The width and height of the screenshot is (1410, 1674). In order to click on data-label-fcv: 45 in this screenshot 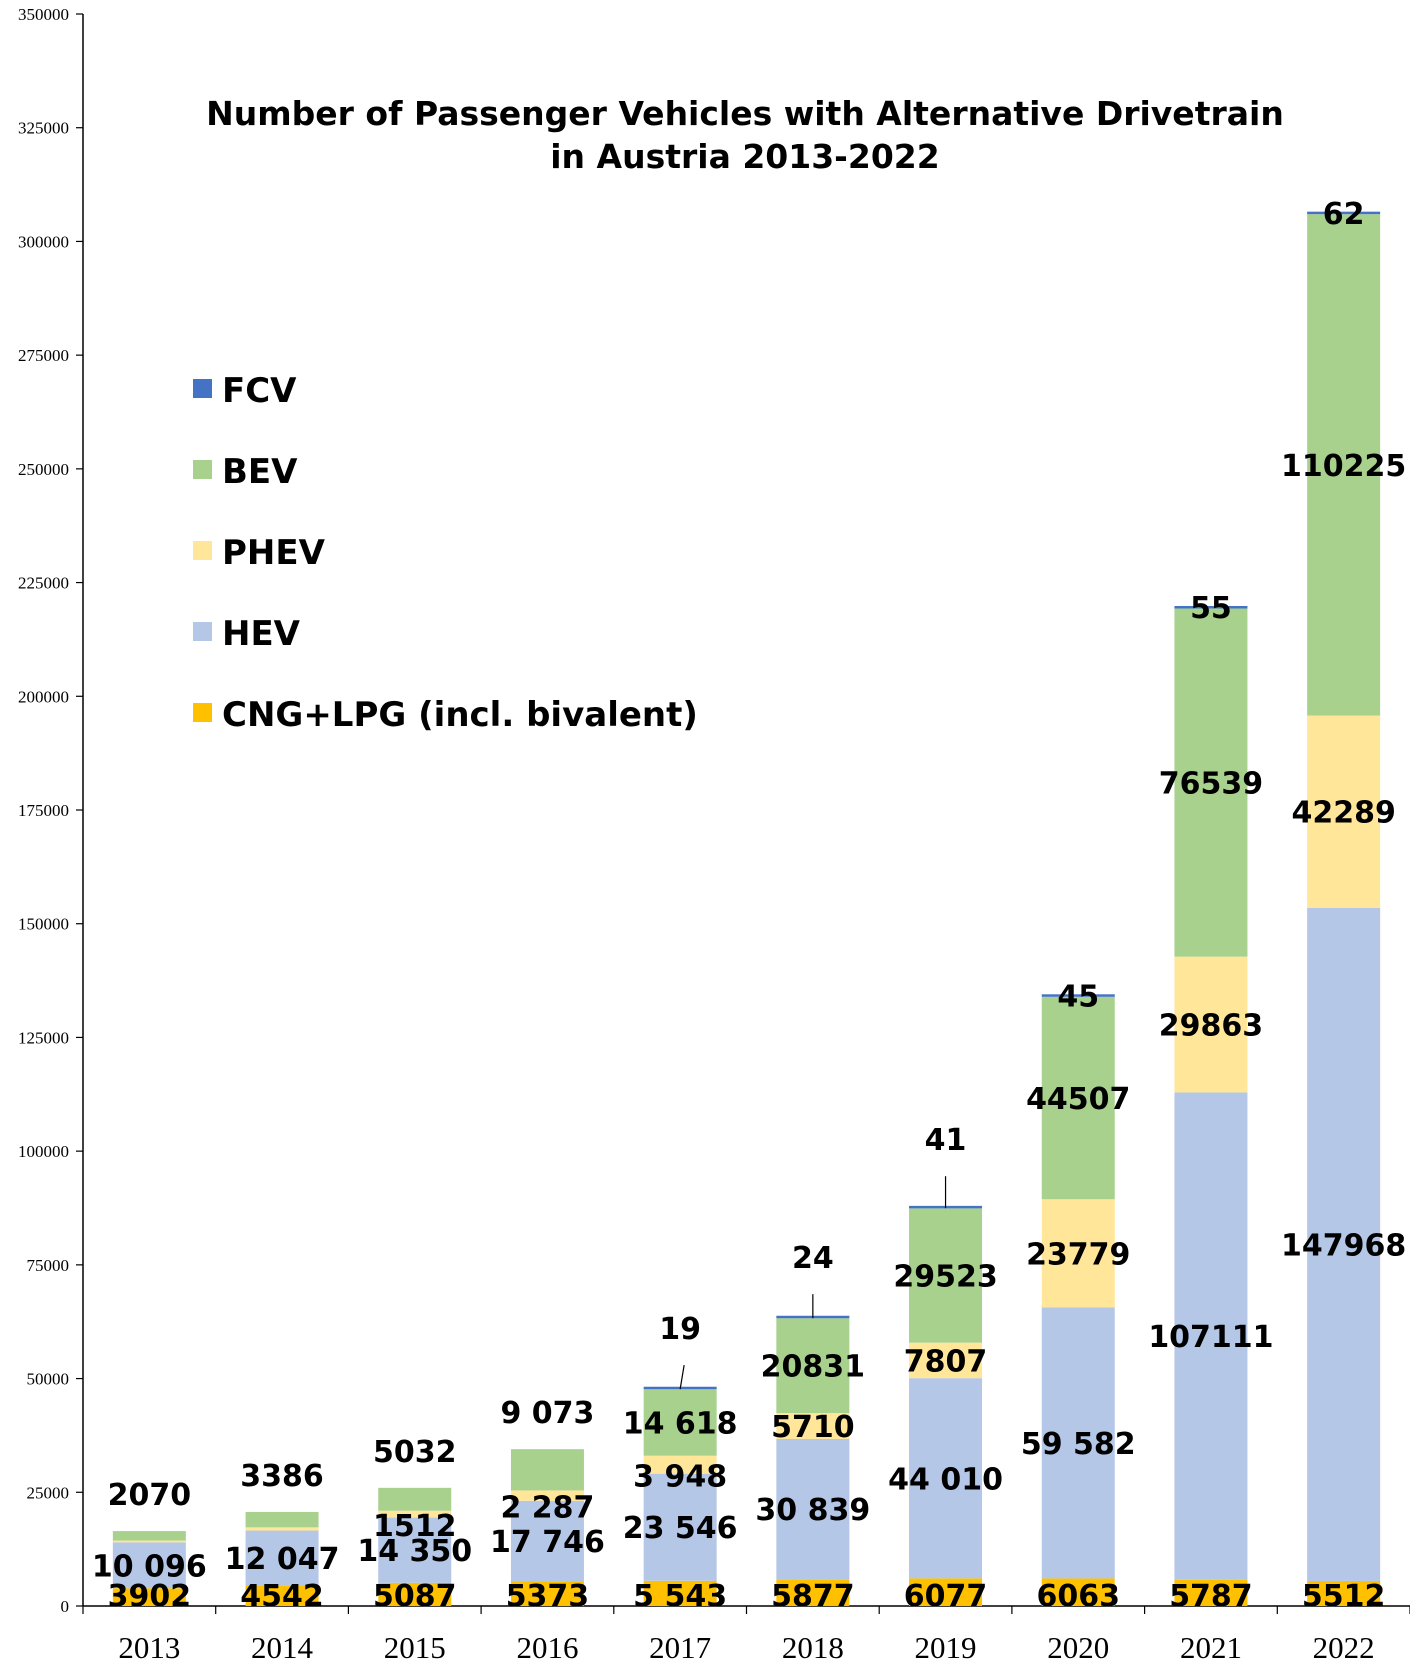, I will do `click(1078, 997)`.